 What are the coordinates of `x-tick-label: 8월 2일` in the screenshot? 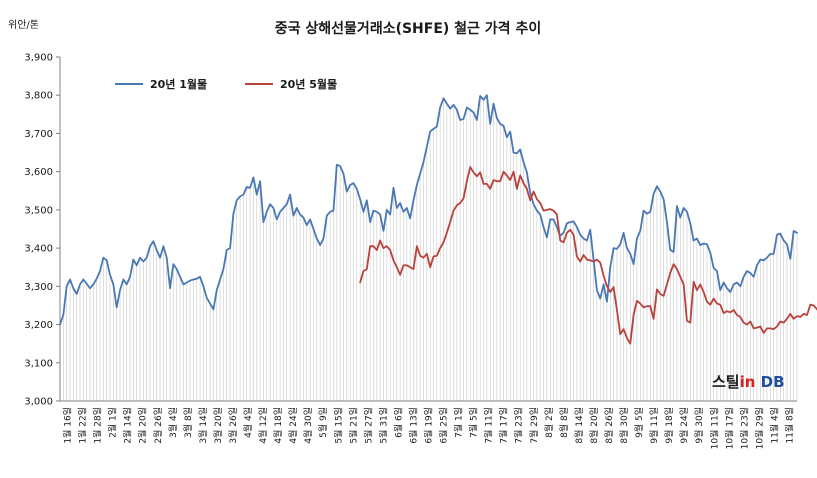 It's located at (549, 422).